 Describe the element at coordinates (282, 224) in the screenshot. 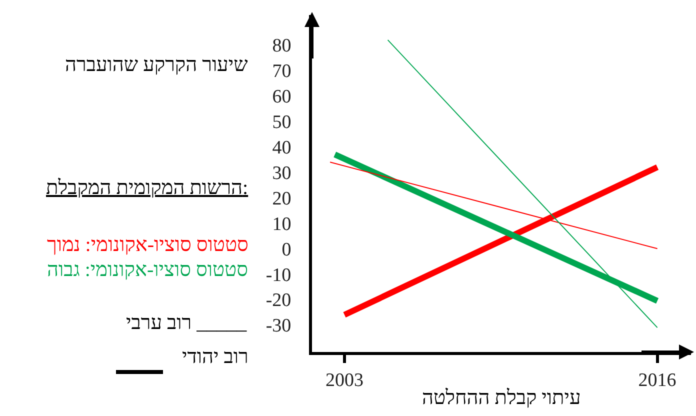

I see `y-tick-label: 10` at that location.